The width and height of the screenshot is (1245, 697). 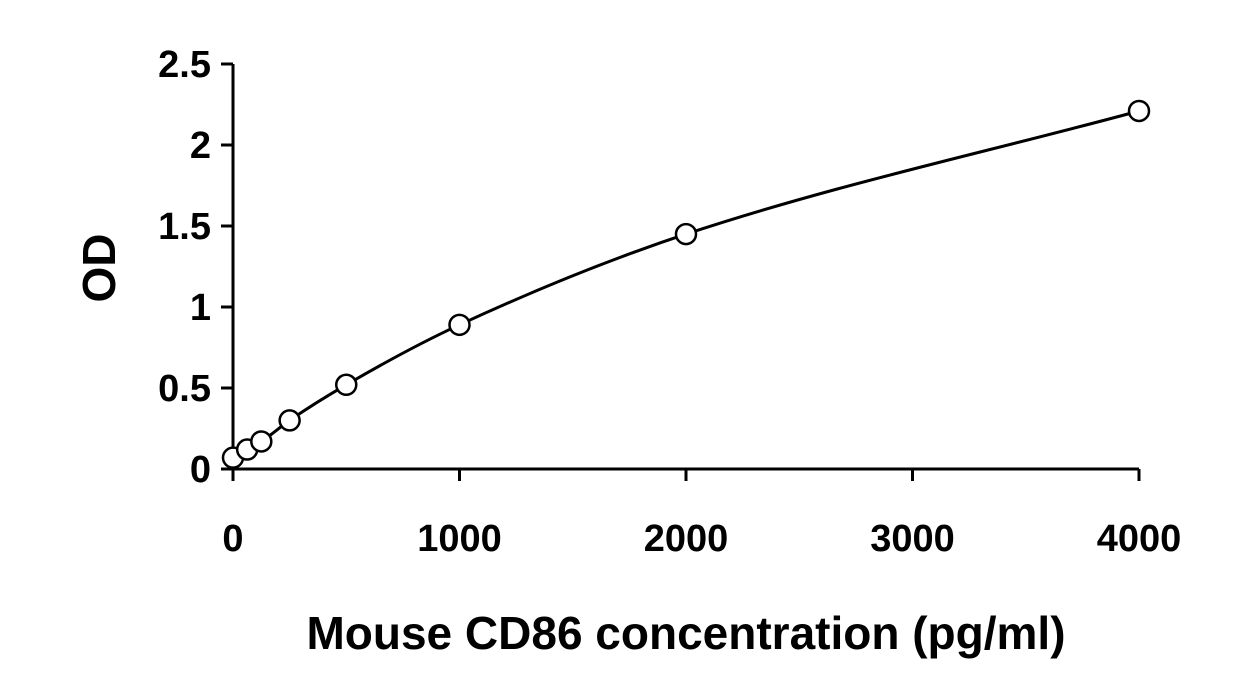 What do you see at coordinates (685, 633) in the screenshot?
I see `x-axis-title: Mouse CD86 concentration (pg/ml)` at bounding box center [685, 633].